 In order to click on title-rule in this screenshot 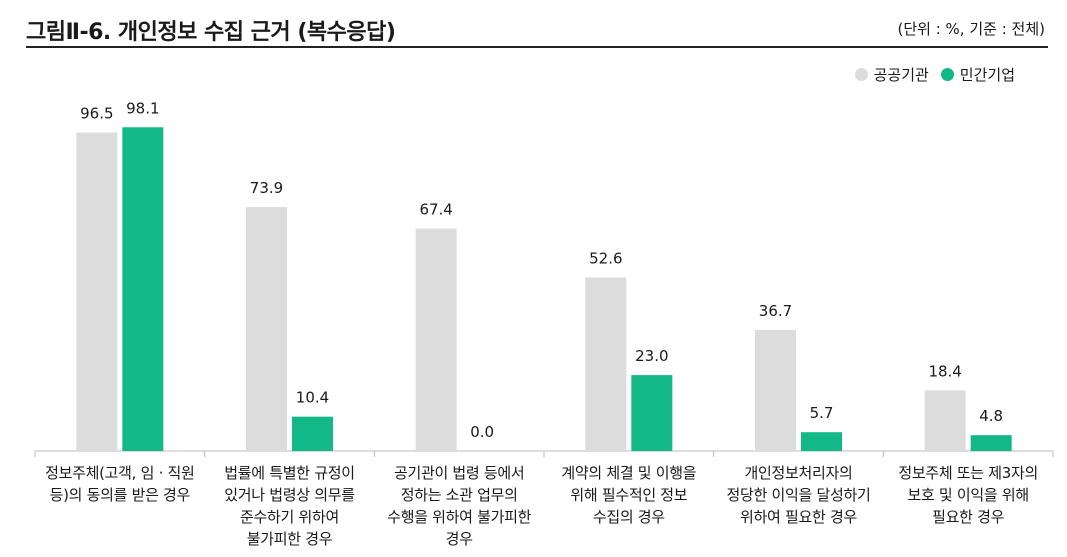, I will do `click(537, 47)`.